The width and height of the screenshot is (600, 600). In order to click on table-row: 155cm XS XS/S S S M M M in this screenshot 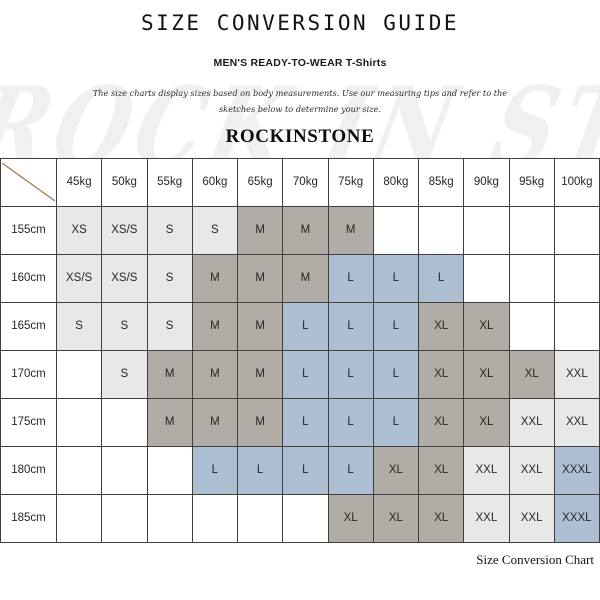, I will do `click(300, 230)`.